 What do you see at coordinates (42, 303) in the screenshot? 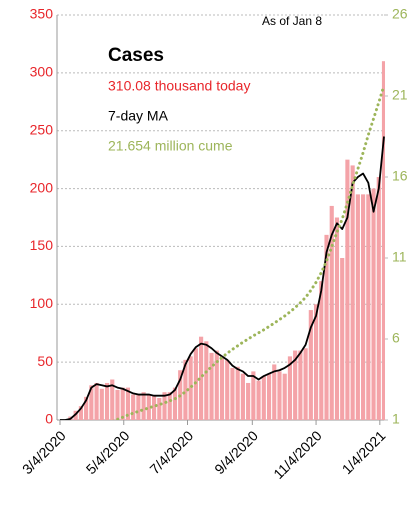
I see `y-tick-label: 100` at bounding box center [42, 303].